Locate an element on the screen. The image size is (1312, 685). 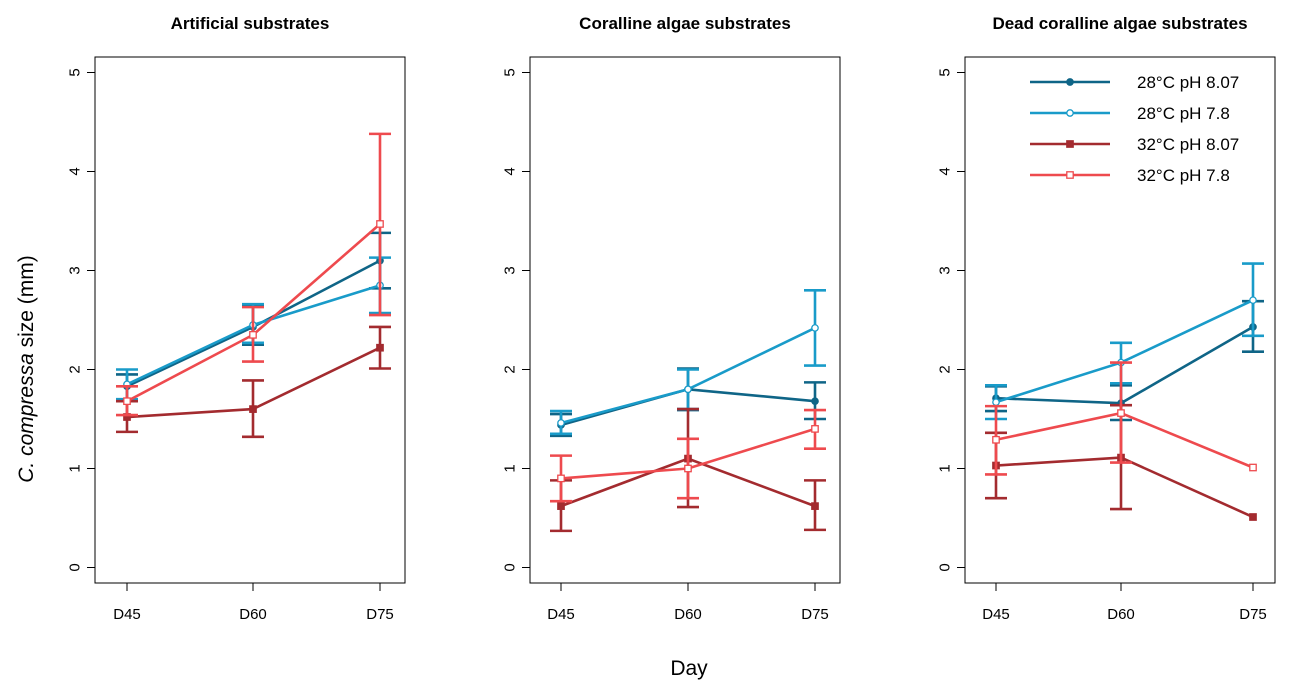
x-axis-title: Day is located at coordinates (689, 668).